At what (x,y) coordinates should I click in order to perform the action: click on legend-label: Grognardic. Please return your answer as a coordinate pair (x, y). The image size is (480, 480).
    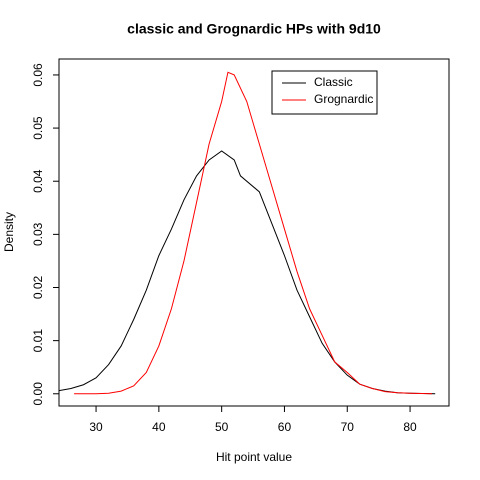
    Looking at the image, I should click on (343, 99).